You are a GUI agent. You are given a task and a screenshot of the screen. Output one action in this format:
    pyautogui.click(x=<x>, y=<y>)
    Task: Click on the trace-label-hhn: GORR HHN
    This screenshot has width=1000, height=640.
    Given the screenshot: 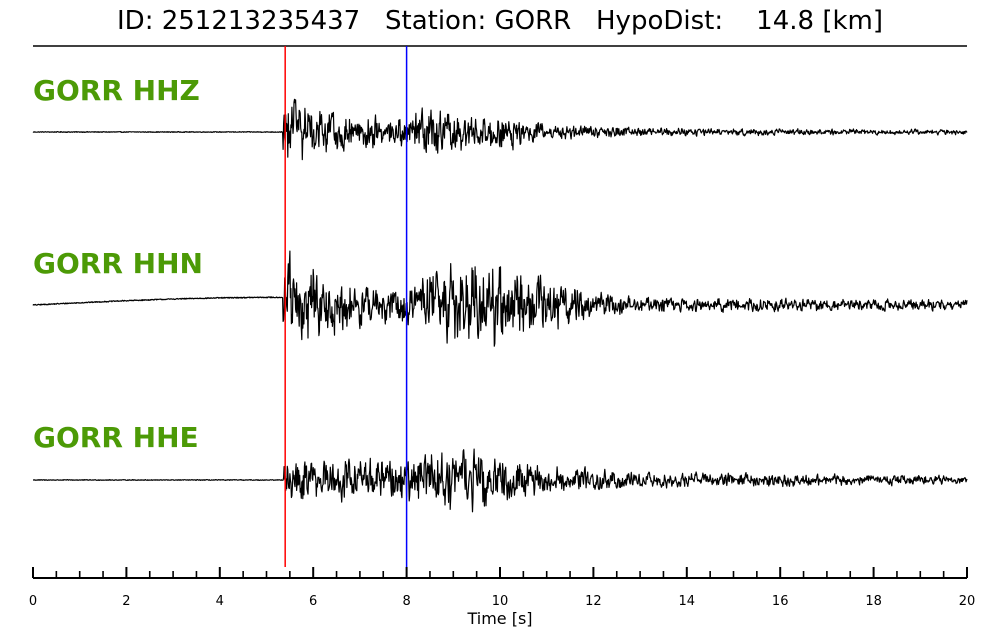 What is the action you would take?
    pyautogui.click(x=118, y=263)
    